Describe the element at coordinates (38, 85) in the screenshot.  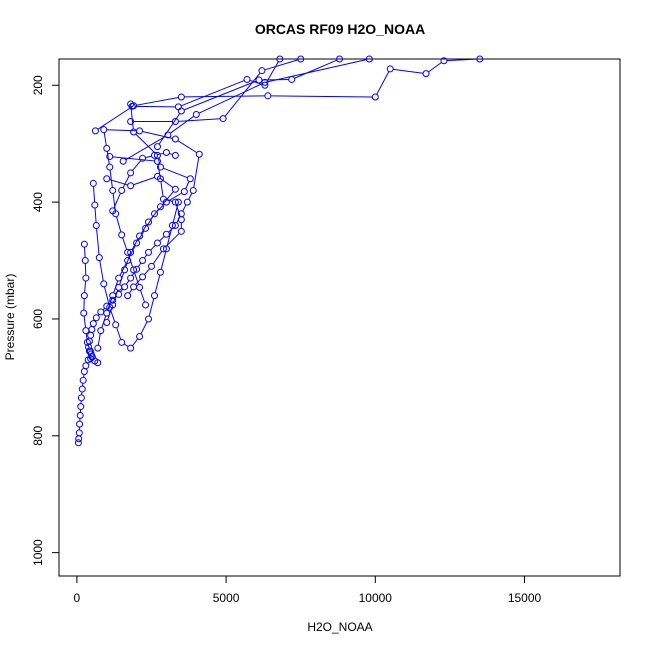
I see `y-tick-label: 200` at that location.